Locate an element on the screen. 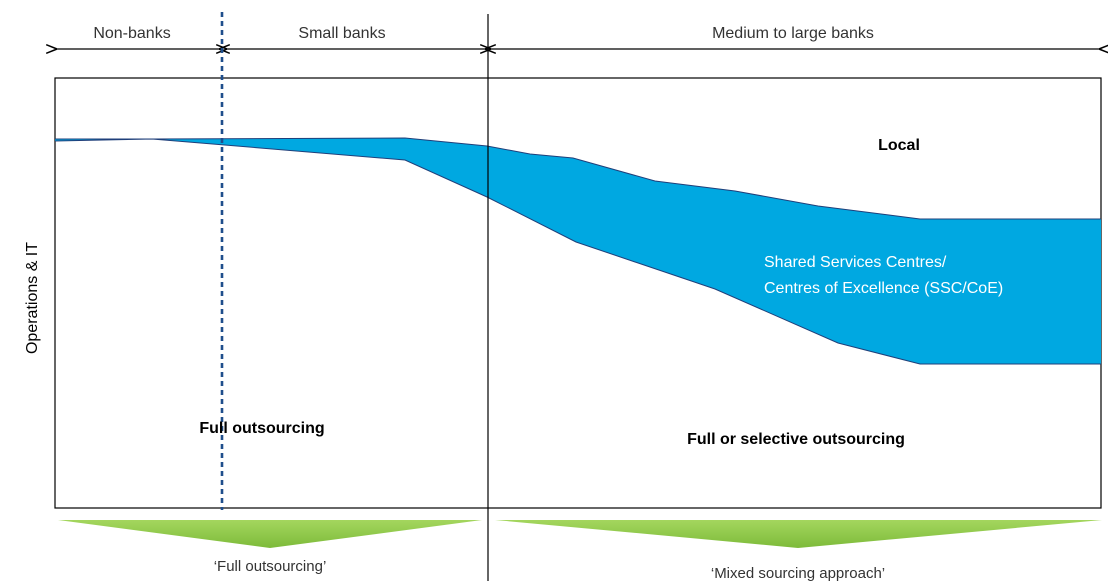 The width and height of the screenshot is (1108, 581). full-outsourcing-approach-label: ‘Full outsourcing’ is located at coordinates (270, 566).